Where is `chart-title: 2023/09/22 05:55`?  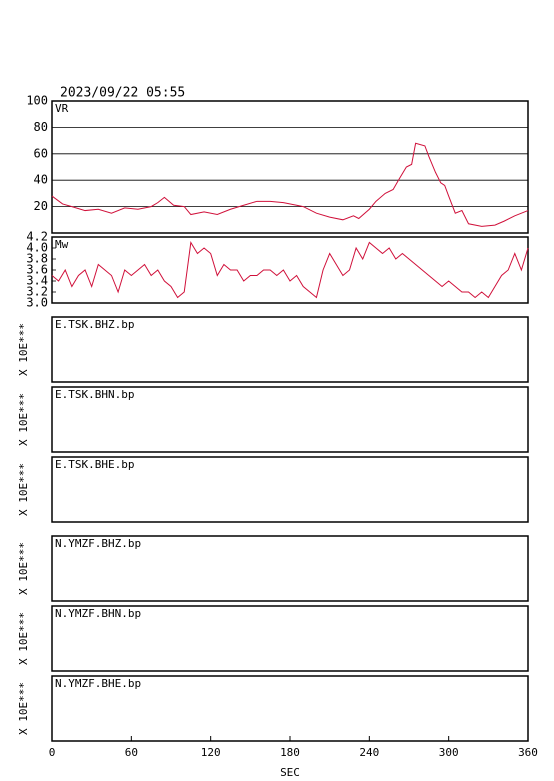
chart-title: 2023/09/22 05:55 is located at coordinates (122, 93).